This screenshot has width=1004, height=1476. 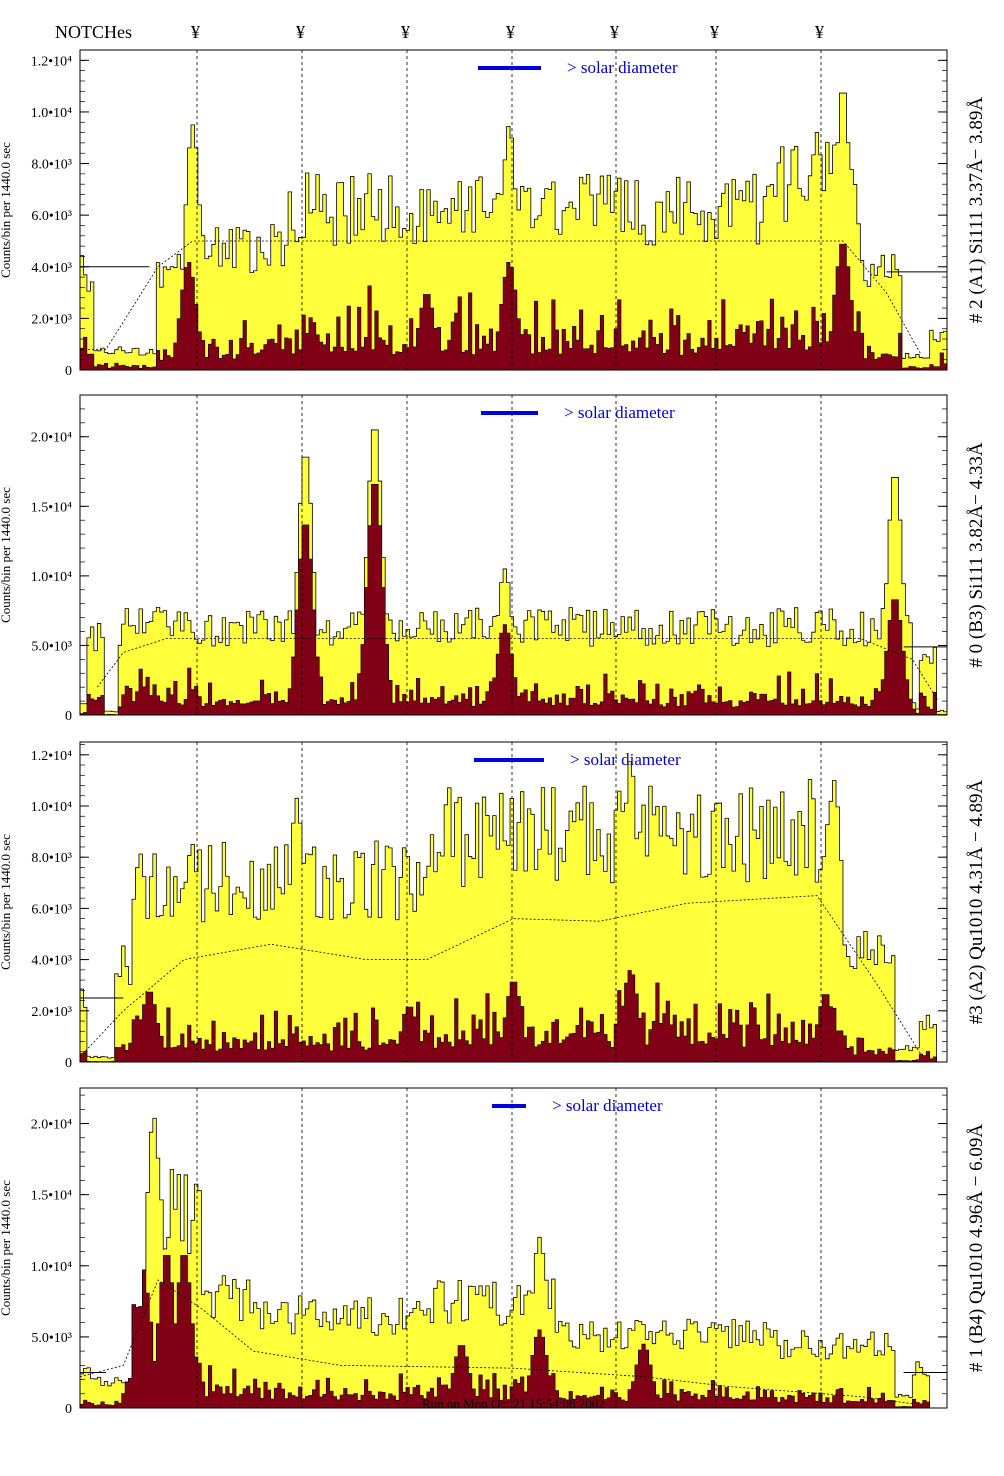 What do you see at coordinates (439, 32) in the screenshot?
I see `notch-header: NOTCHes ¥ ¥ ¥ ¥ ¥ ¥ ¥` at bounding box center [439, 32].